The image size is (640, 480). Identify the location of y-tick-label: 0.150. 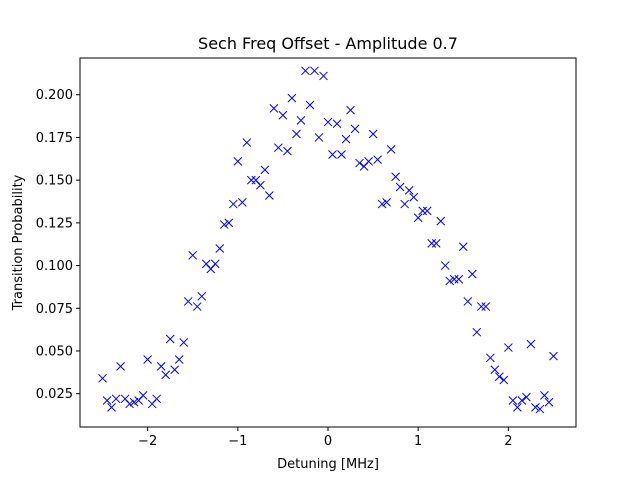
(54, 181).